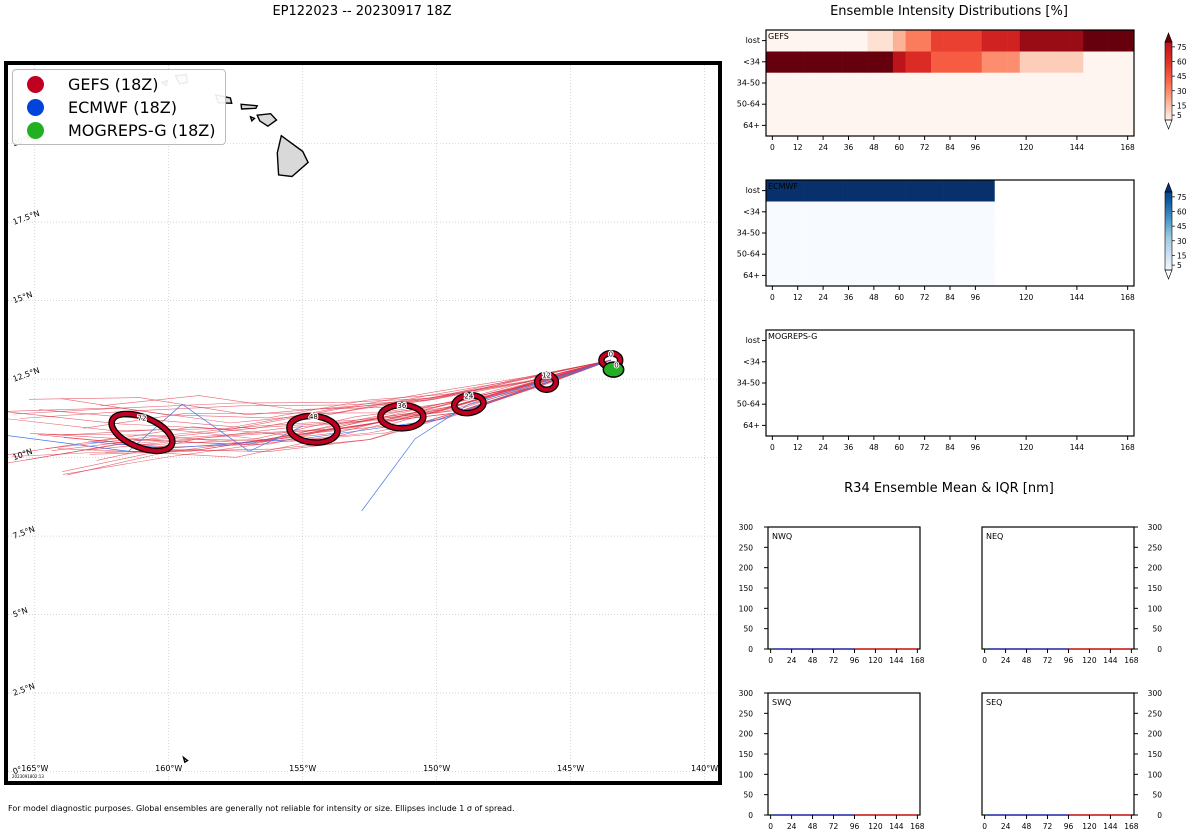 The image size is (1200, 840). Describe the element at coordinates (1089, 826) in the screenshot. I see `r34-x-tick-label: 120` at that location.